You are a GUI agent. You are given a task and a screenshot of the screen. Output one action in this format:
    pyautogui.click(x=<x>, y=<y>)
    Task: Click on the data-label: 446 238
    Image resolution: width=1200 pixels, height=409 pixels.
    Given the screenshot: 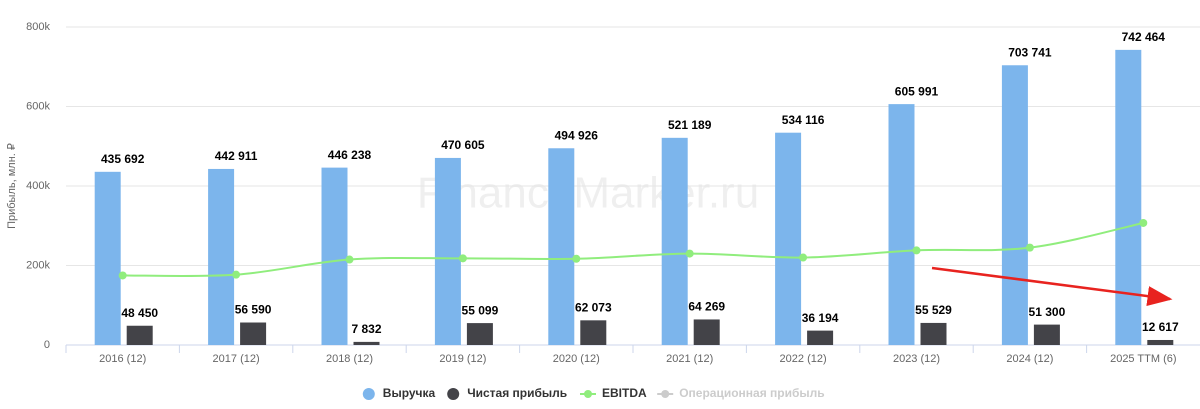 What is the action you would take?
    pyautogui.click(x=350, y=155)
    